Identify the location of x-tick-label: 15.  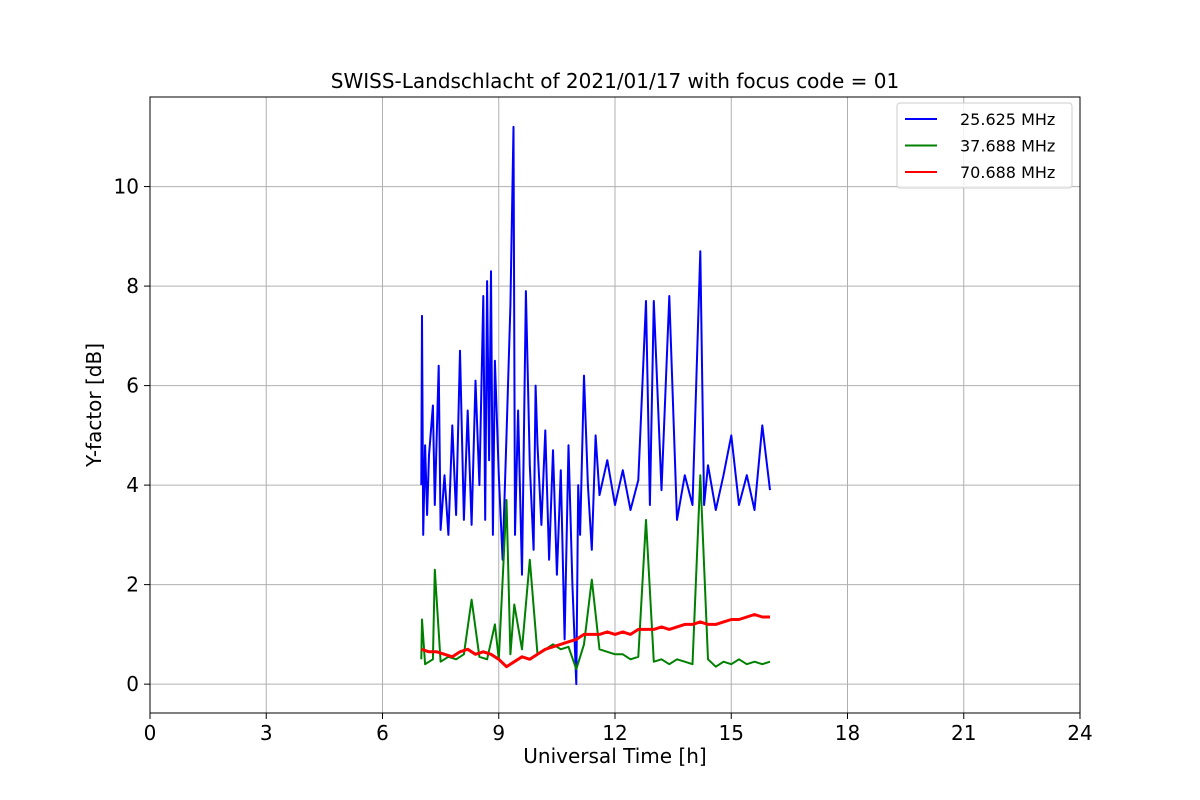
(731, 733).